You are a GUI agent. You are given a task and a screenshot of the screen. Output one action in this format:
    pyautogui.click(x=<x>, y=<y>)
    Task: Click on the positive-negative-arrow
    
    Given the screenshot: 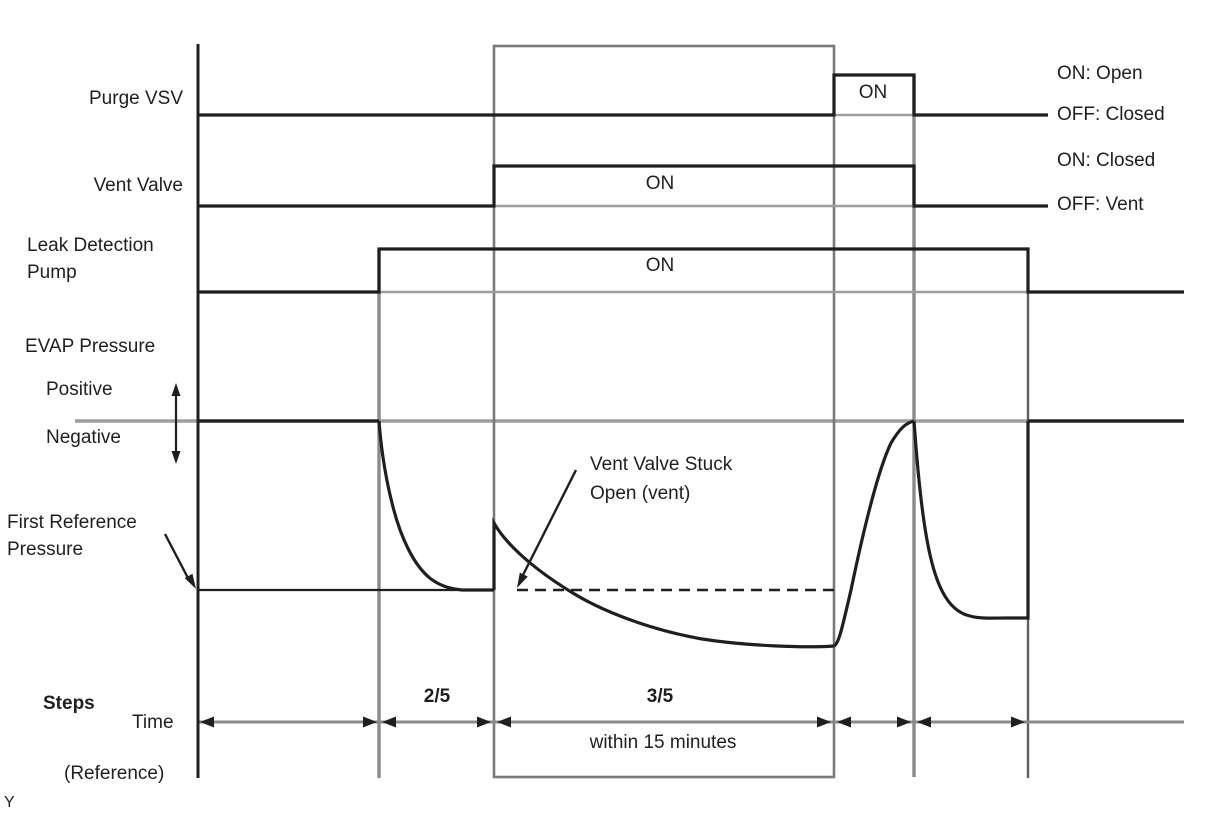 What is the action you would take?
    pyautogui.click(x=176, y=423)
    